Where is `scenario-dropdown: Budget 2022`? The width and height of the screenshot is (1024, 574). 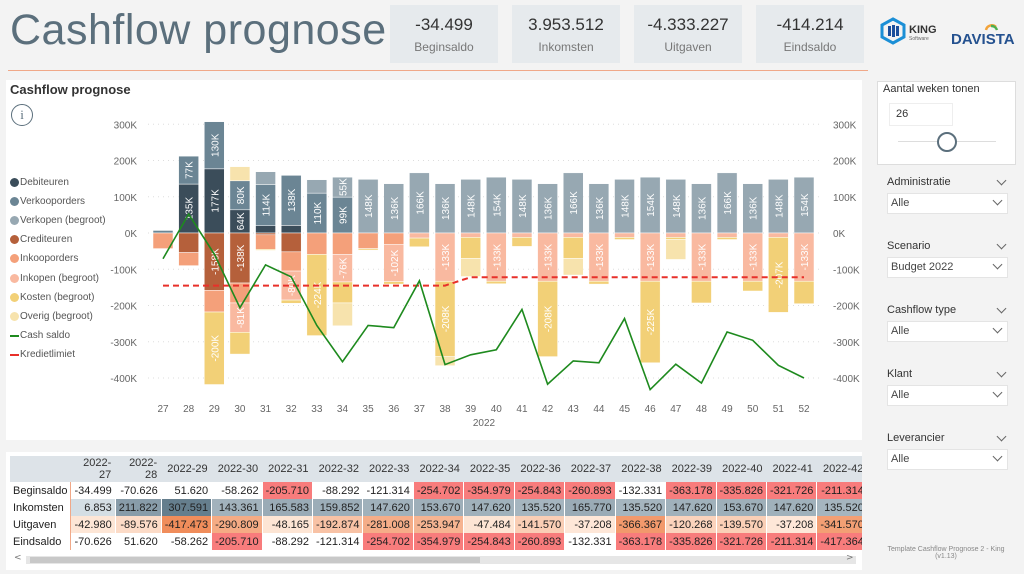 scenario-dropdown: Budget 2022 is located at coordinates (947, 267).